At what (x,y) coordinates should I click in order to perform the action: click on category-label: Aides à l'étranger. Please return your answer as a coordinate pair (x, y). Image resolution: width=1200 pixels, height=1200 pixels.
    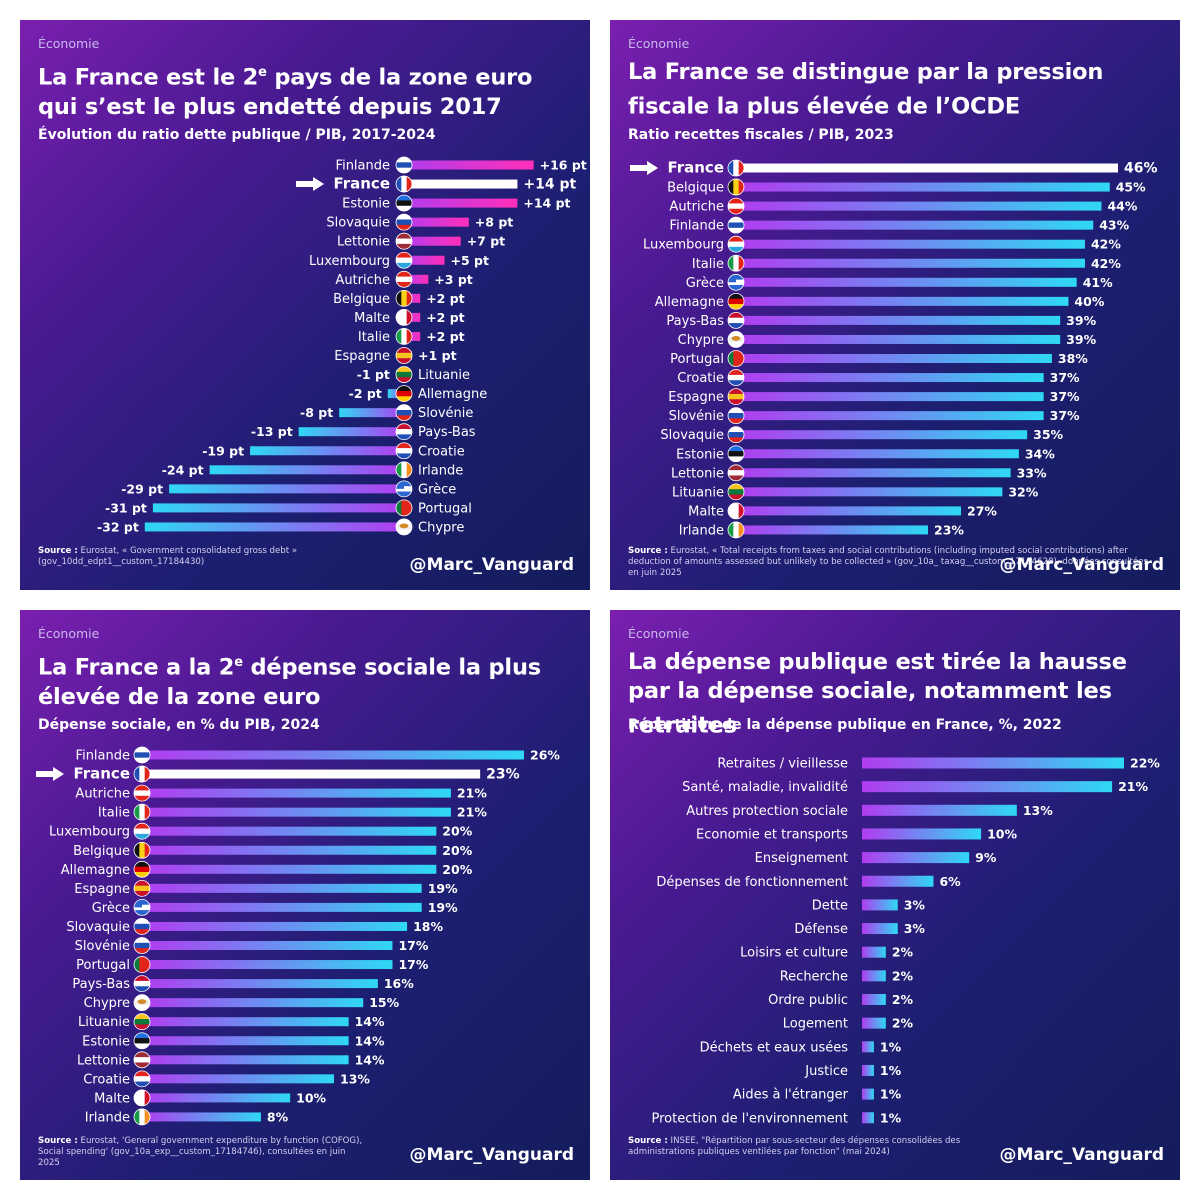
    Looking at the image, I should click on (791, 1095).